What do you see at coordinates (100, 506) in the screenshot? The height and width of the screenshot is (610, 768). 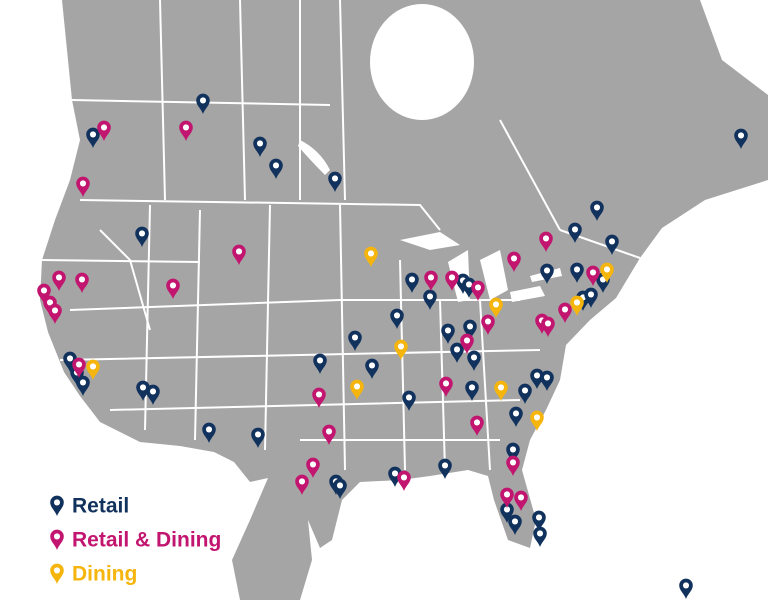 I see `legend-label: Retail` at bounding box center [100, 506].